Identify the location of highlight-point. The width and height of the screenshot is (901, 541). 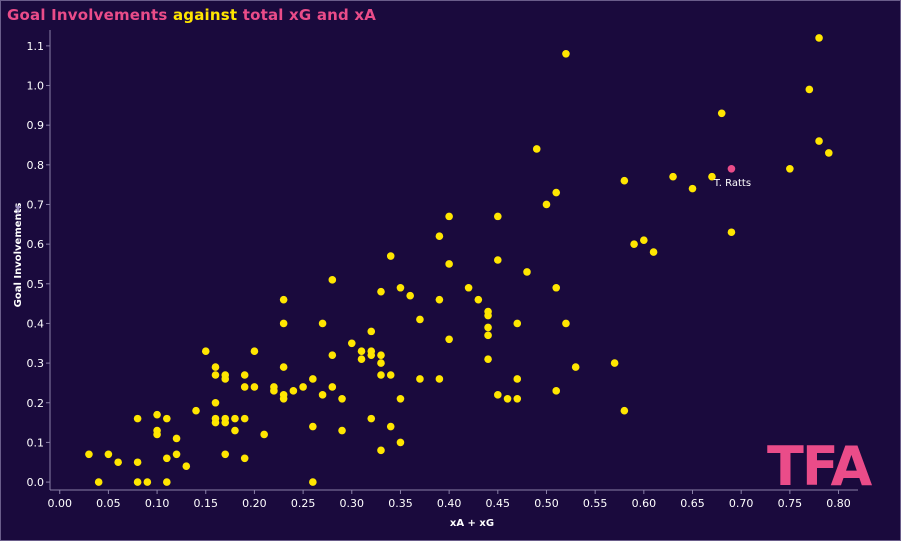
(731, 168).